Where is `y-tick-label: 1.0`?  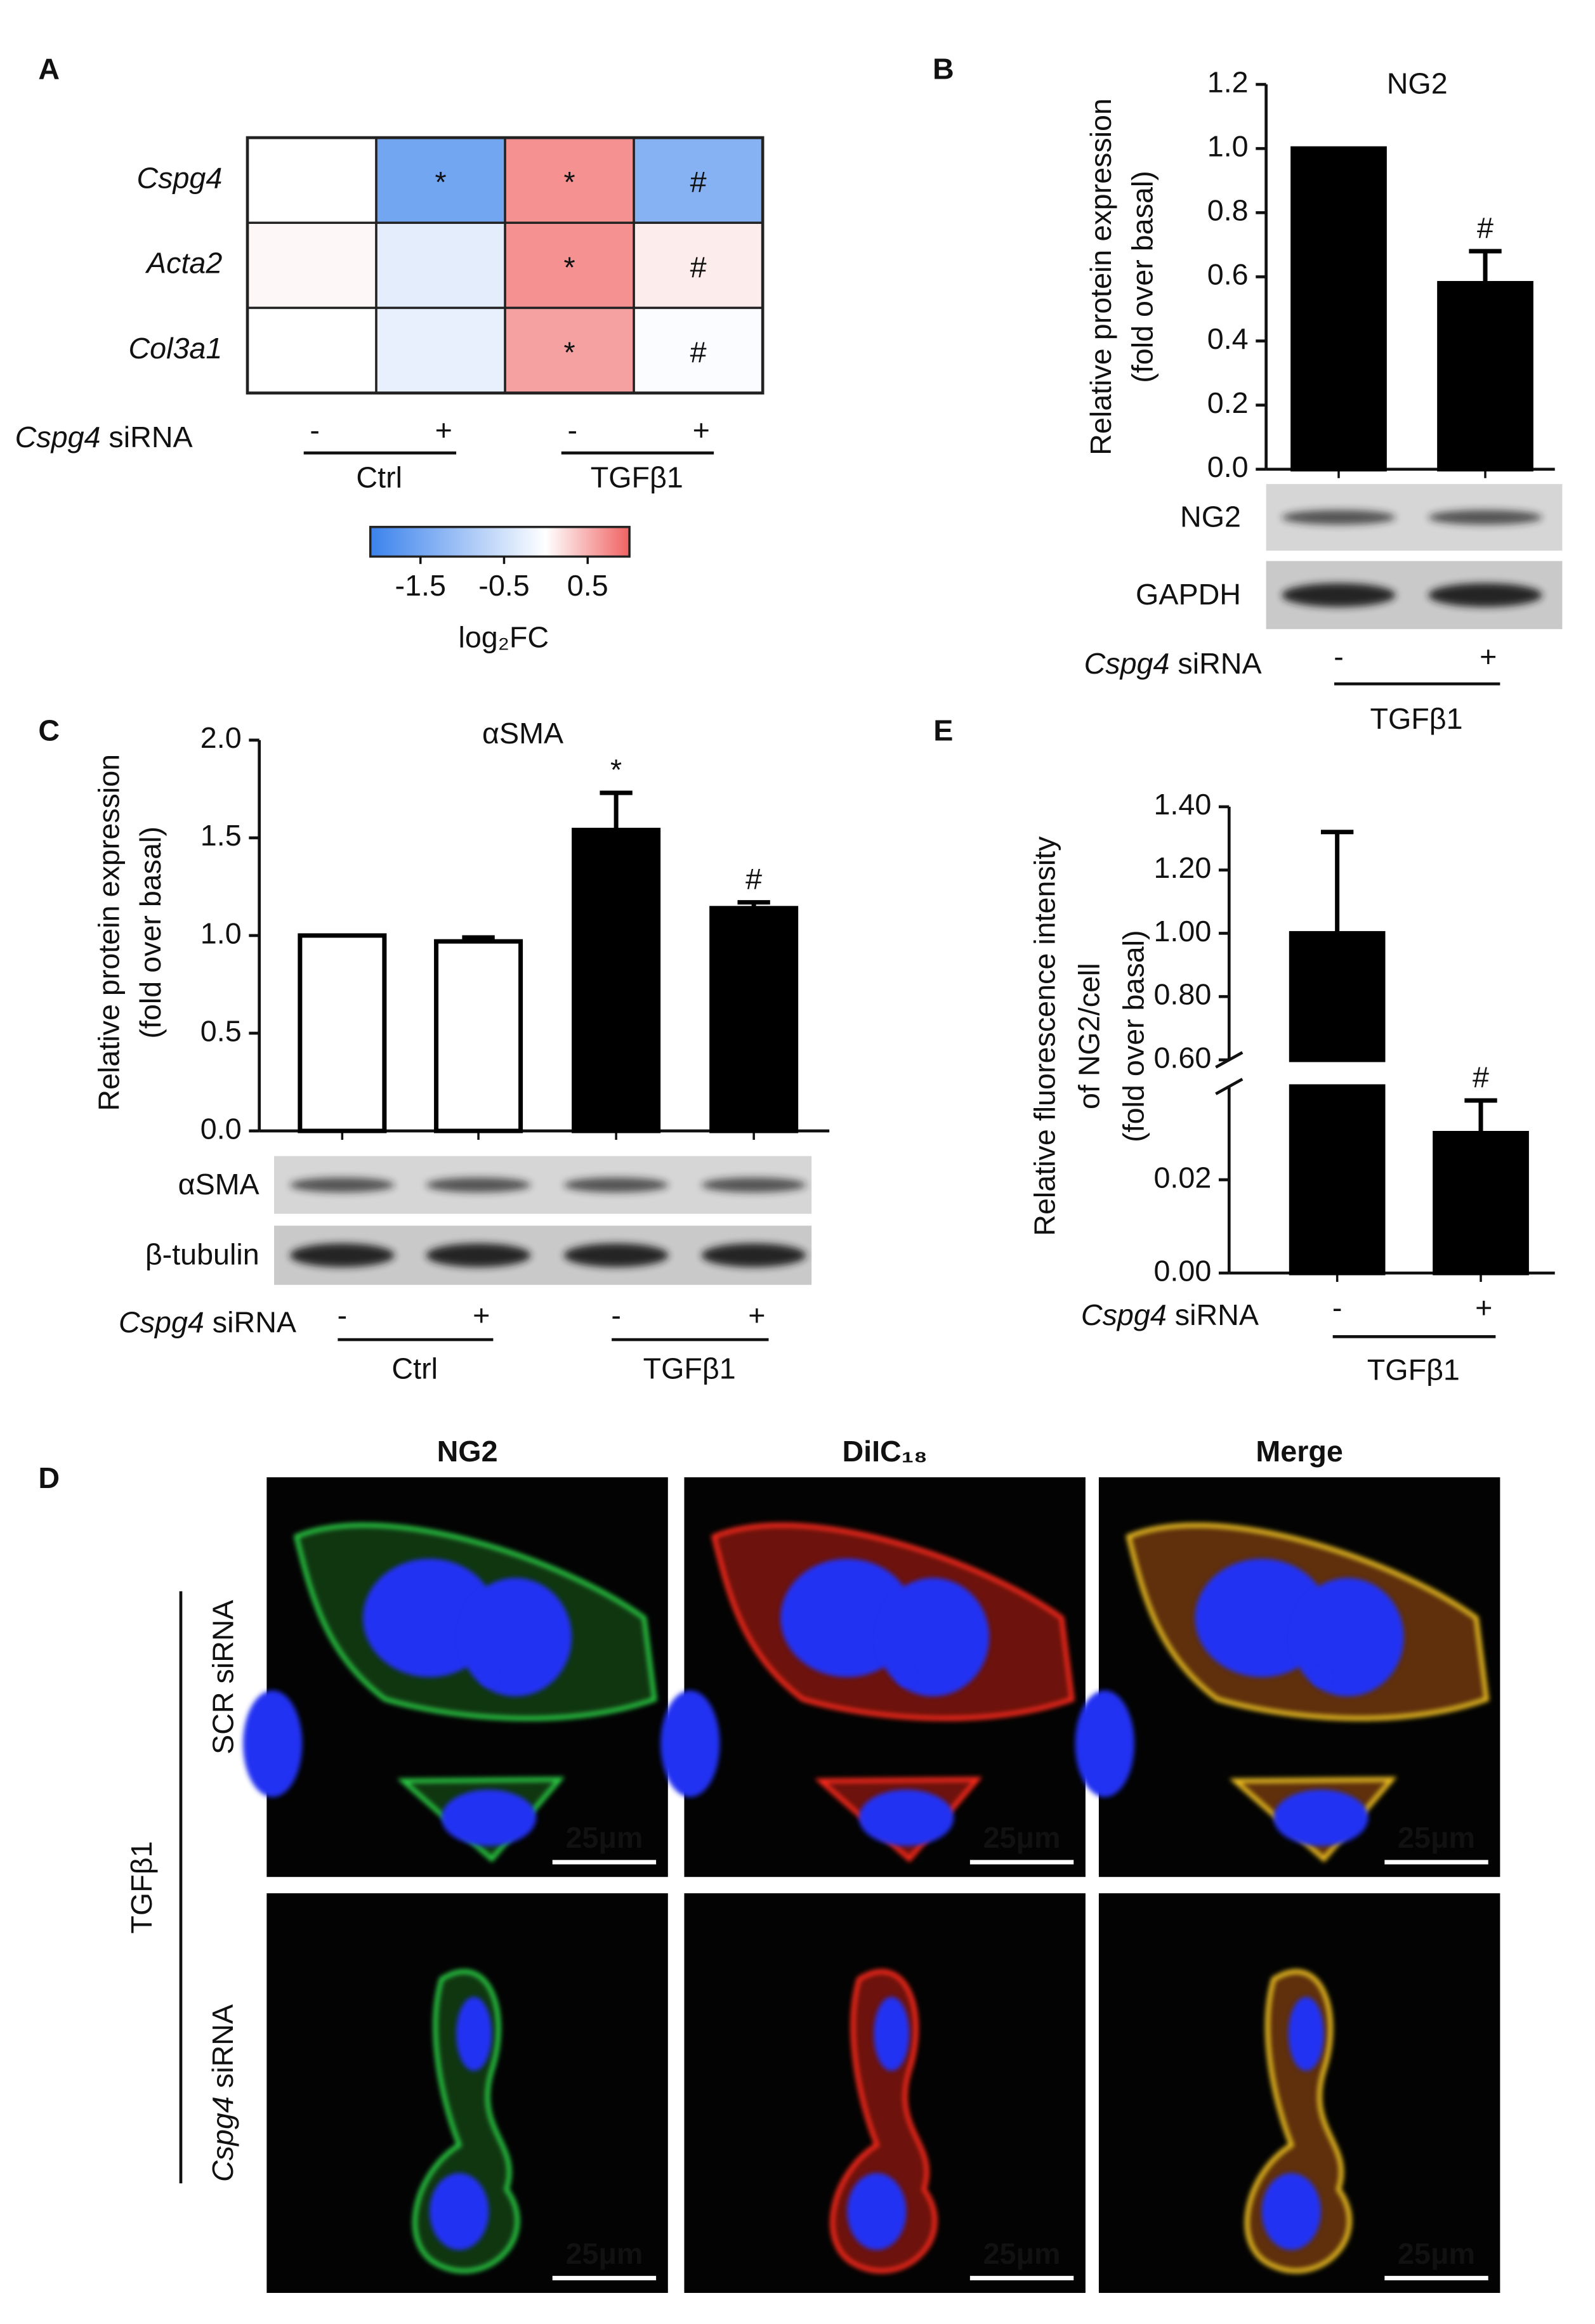
y-tick-label: 1.0 is located at coordinates (221, 933).